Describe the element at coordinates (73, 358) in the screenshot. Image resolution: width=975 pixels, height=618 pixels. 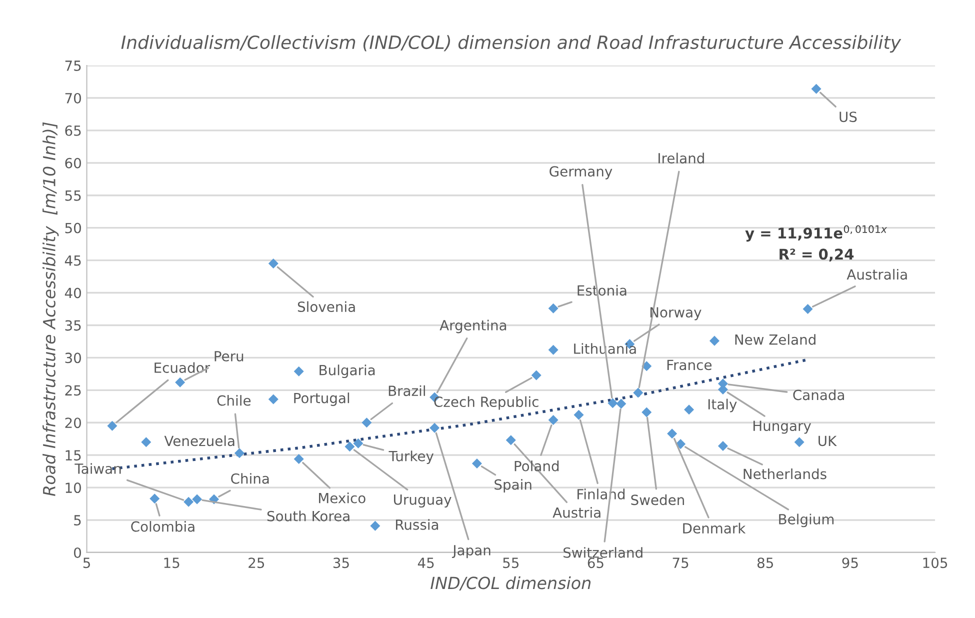
I see `y-tick-label: 30` at that location.